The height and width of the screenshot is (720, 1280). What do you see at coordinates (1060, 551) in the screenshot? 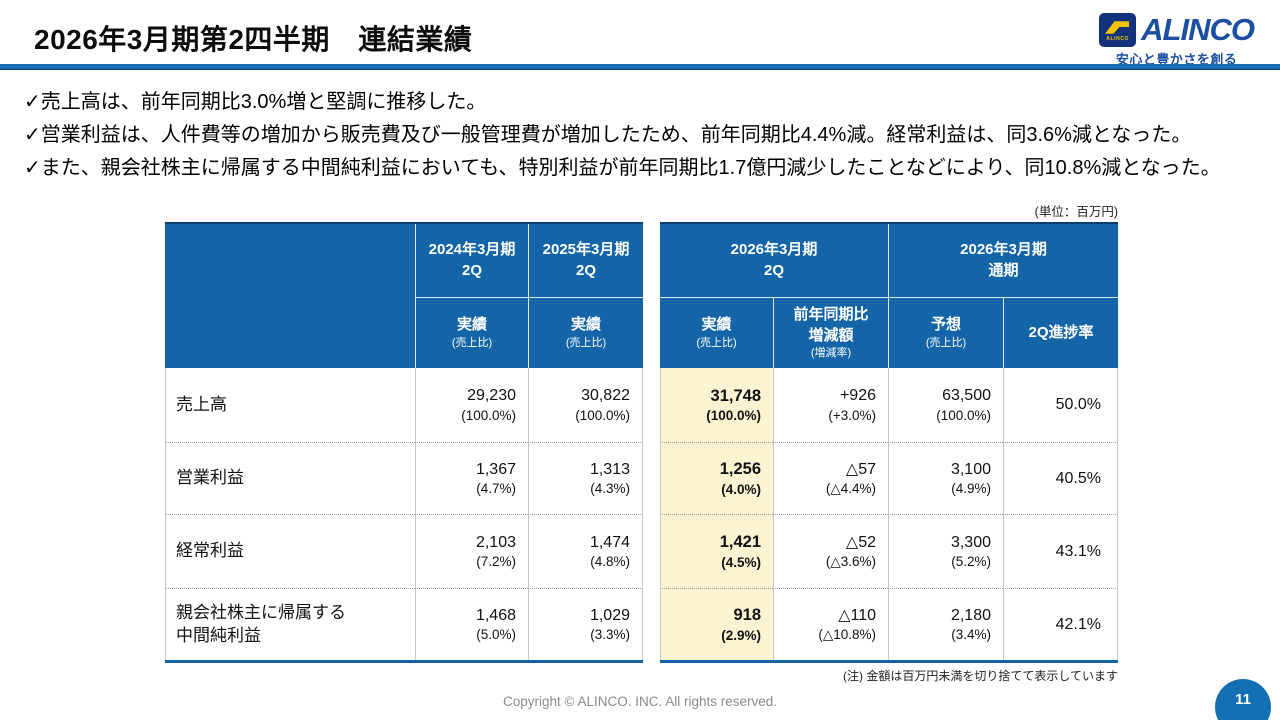
I see `cell-ord-progress: 43.1%` at bounding box center [1060, 551].